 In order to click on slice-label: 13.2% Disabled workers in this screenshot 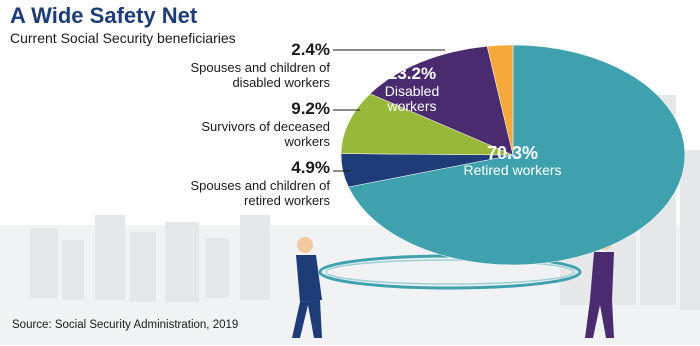, I will do `click(412, 89)`.